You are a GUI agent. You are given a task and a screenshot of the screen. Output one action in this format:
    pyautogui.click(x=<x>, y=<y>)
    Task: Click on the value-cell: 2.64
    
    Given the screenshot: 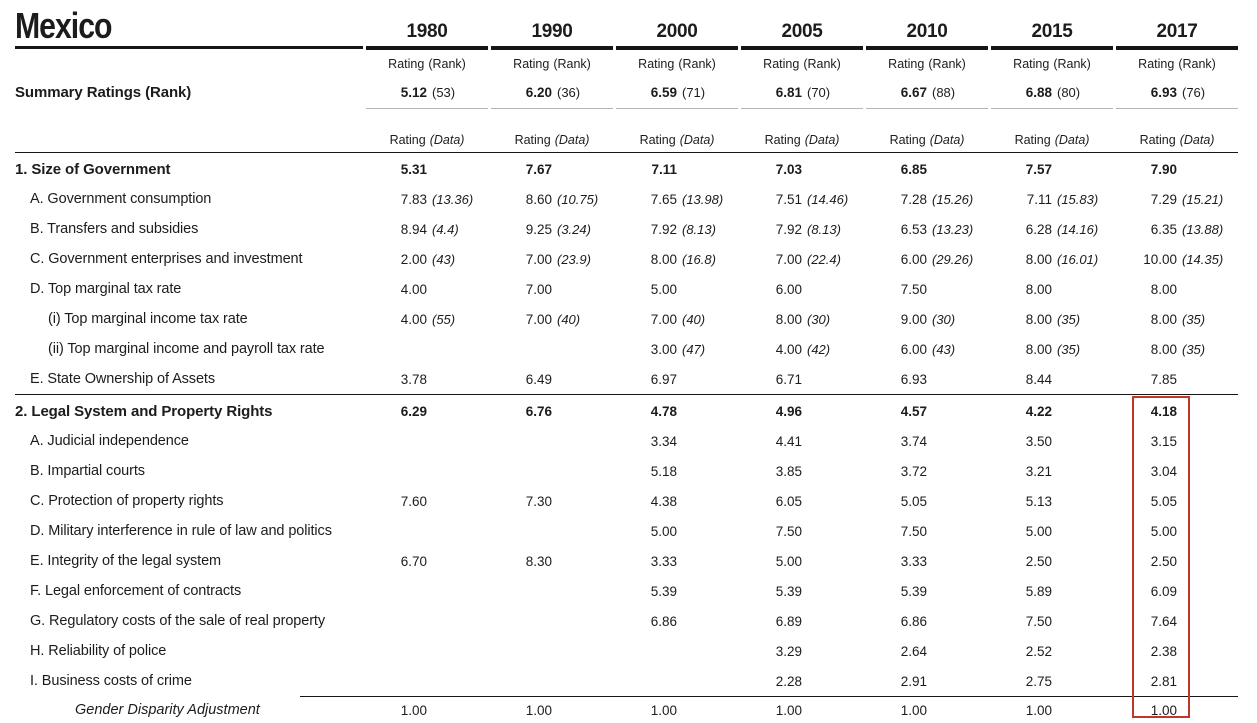 What is the action you would take?
    pyautogui.click(x=927, y=651)
    